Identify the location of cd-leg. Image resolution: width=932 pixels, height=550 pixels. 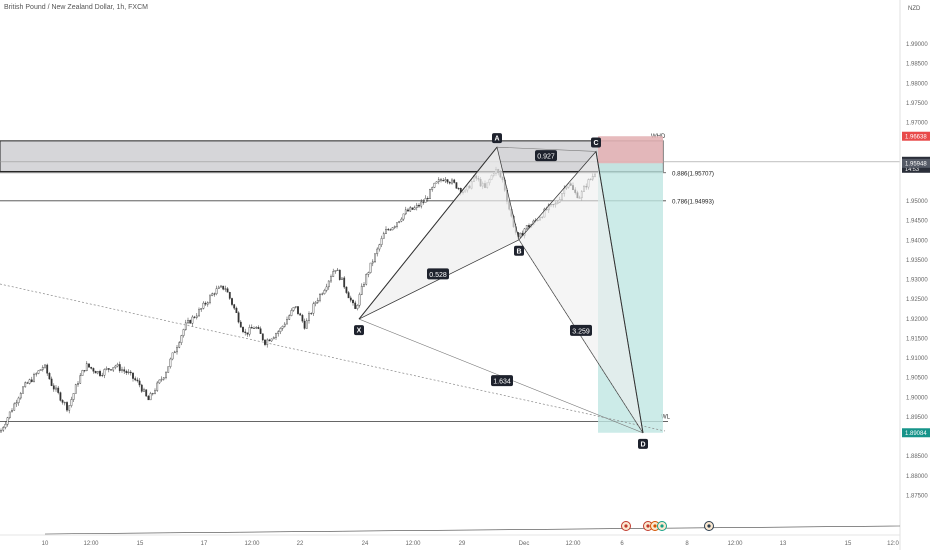
(619, 292).